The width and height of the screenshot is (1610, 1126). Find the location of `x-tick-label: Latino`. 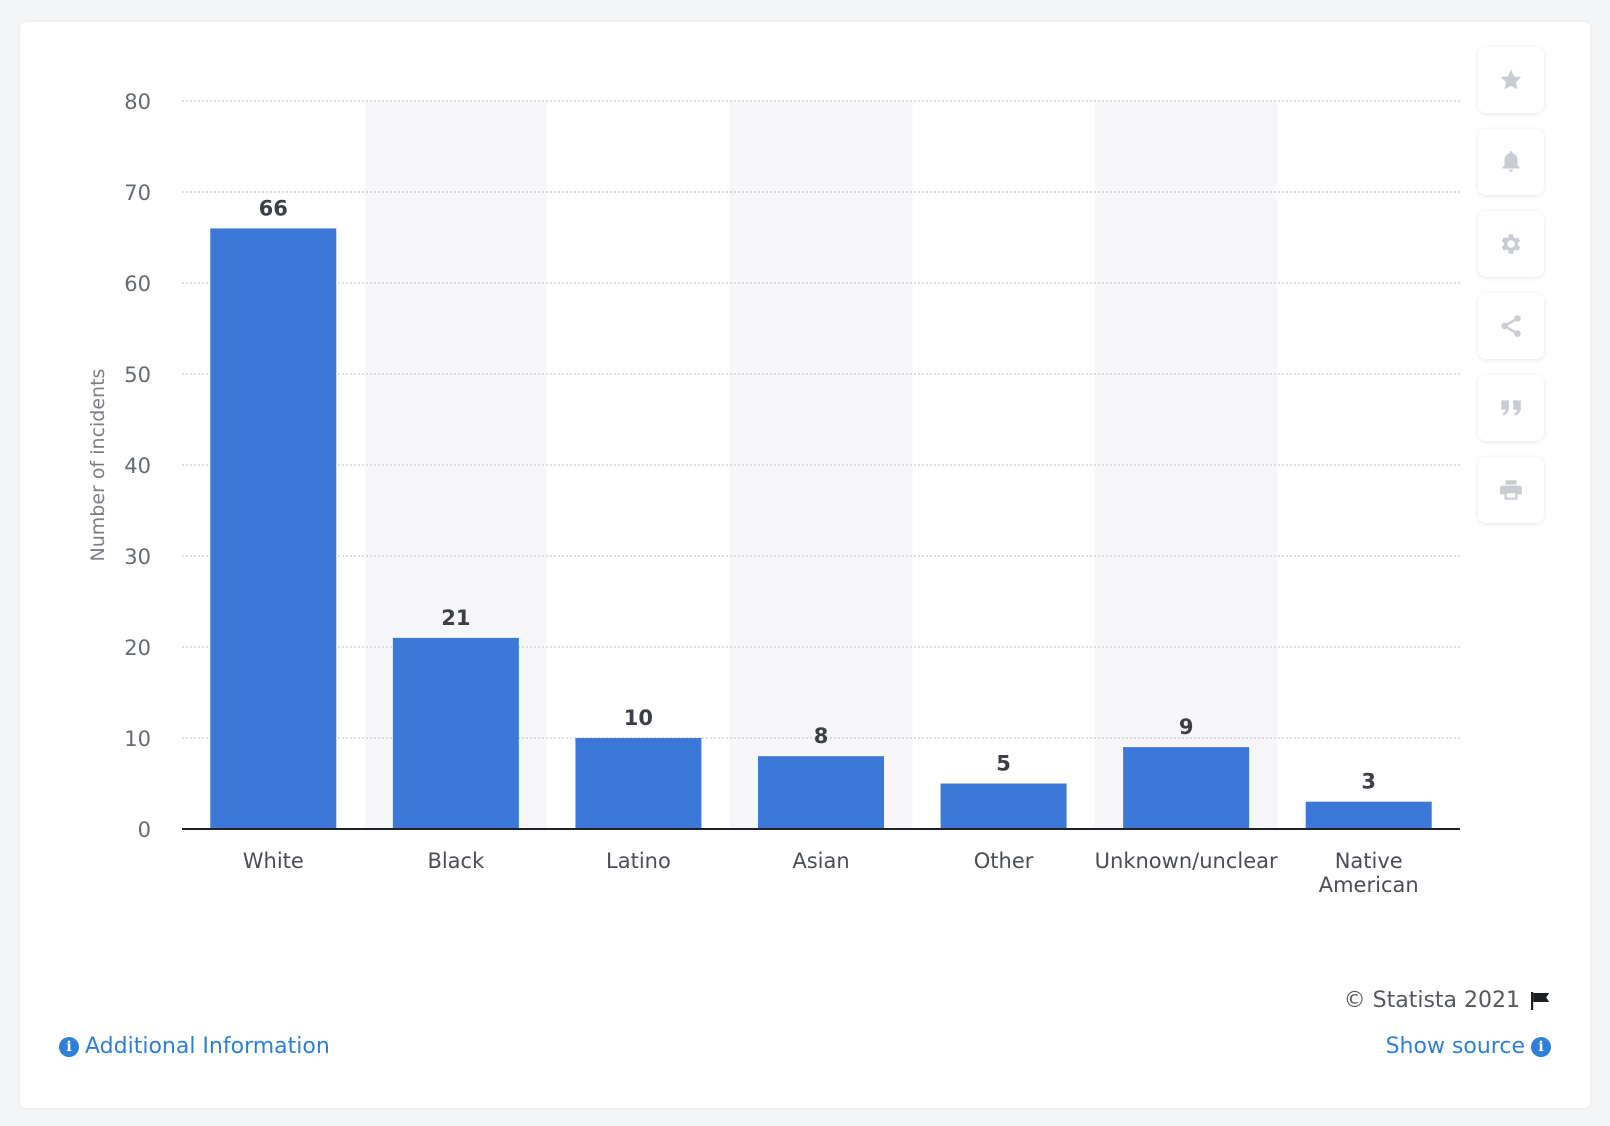

x-tick-label: Latino is located at coordinates (638, 861).